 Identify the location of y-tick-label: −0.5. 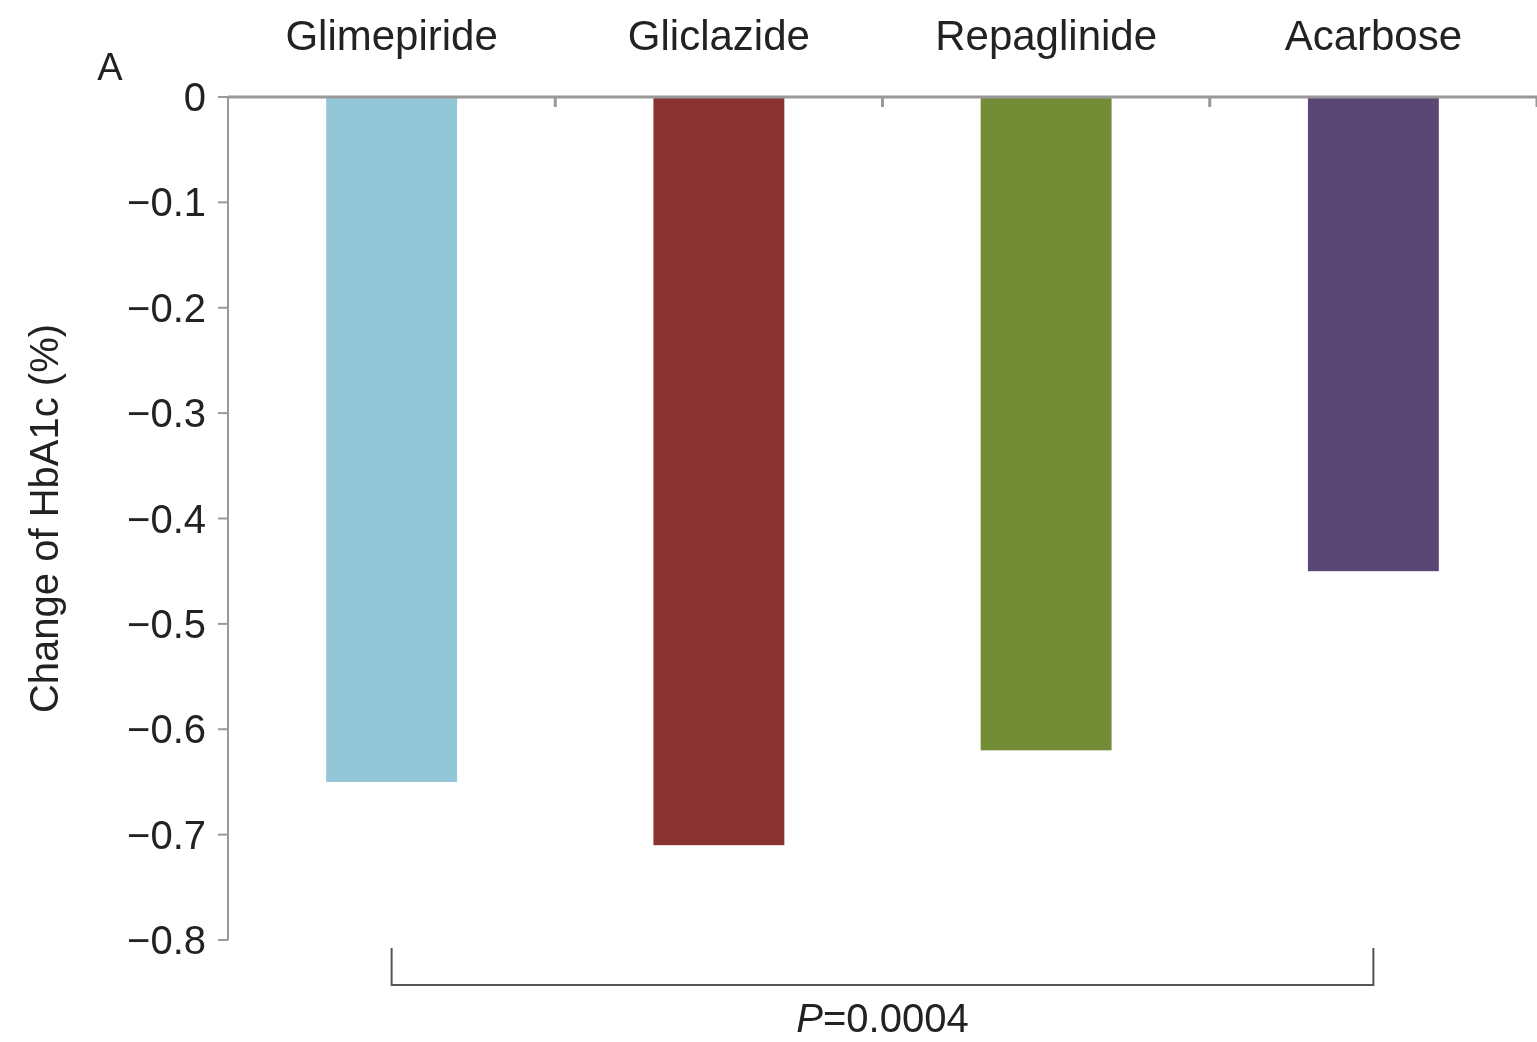
(166, 623).